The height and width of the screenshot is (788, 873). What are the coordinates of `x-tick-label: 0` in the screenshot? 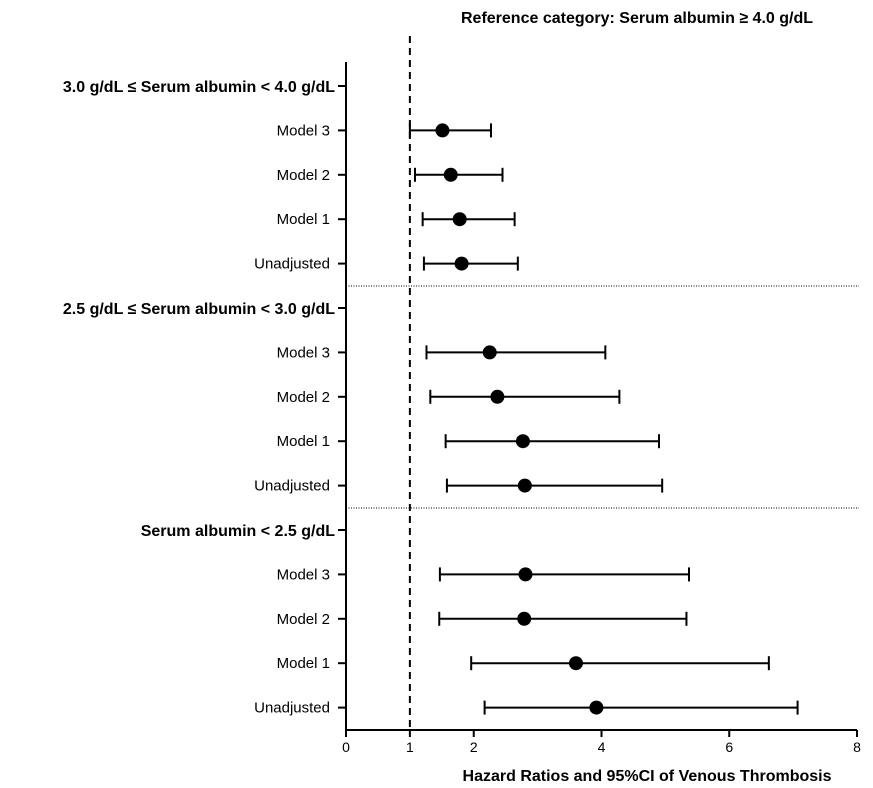 It's located at (346, 747).